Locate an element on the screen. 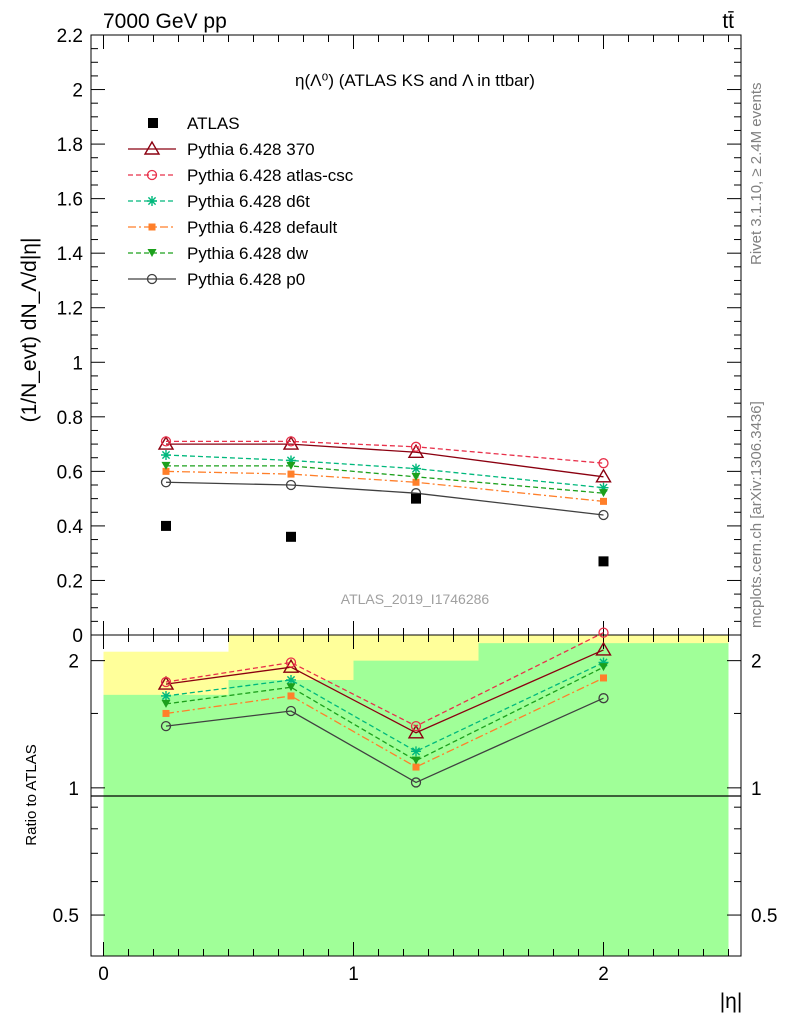 Image resolution: width=786 pixels, height=1024 pixels. analysis-watermark: ATLAS_2019_I1746286 is located at coordinates (415, 599).